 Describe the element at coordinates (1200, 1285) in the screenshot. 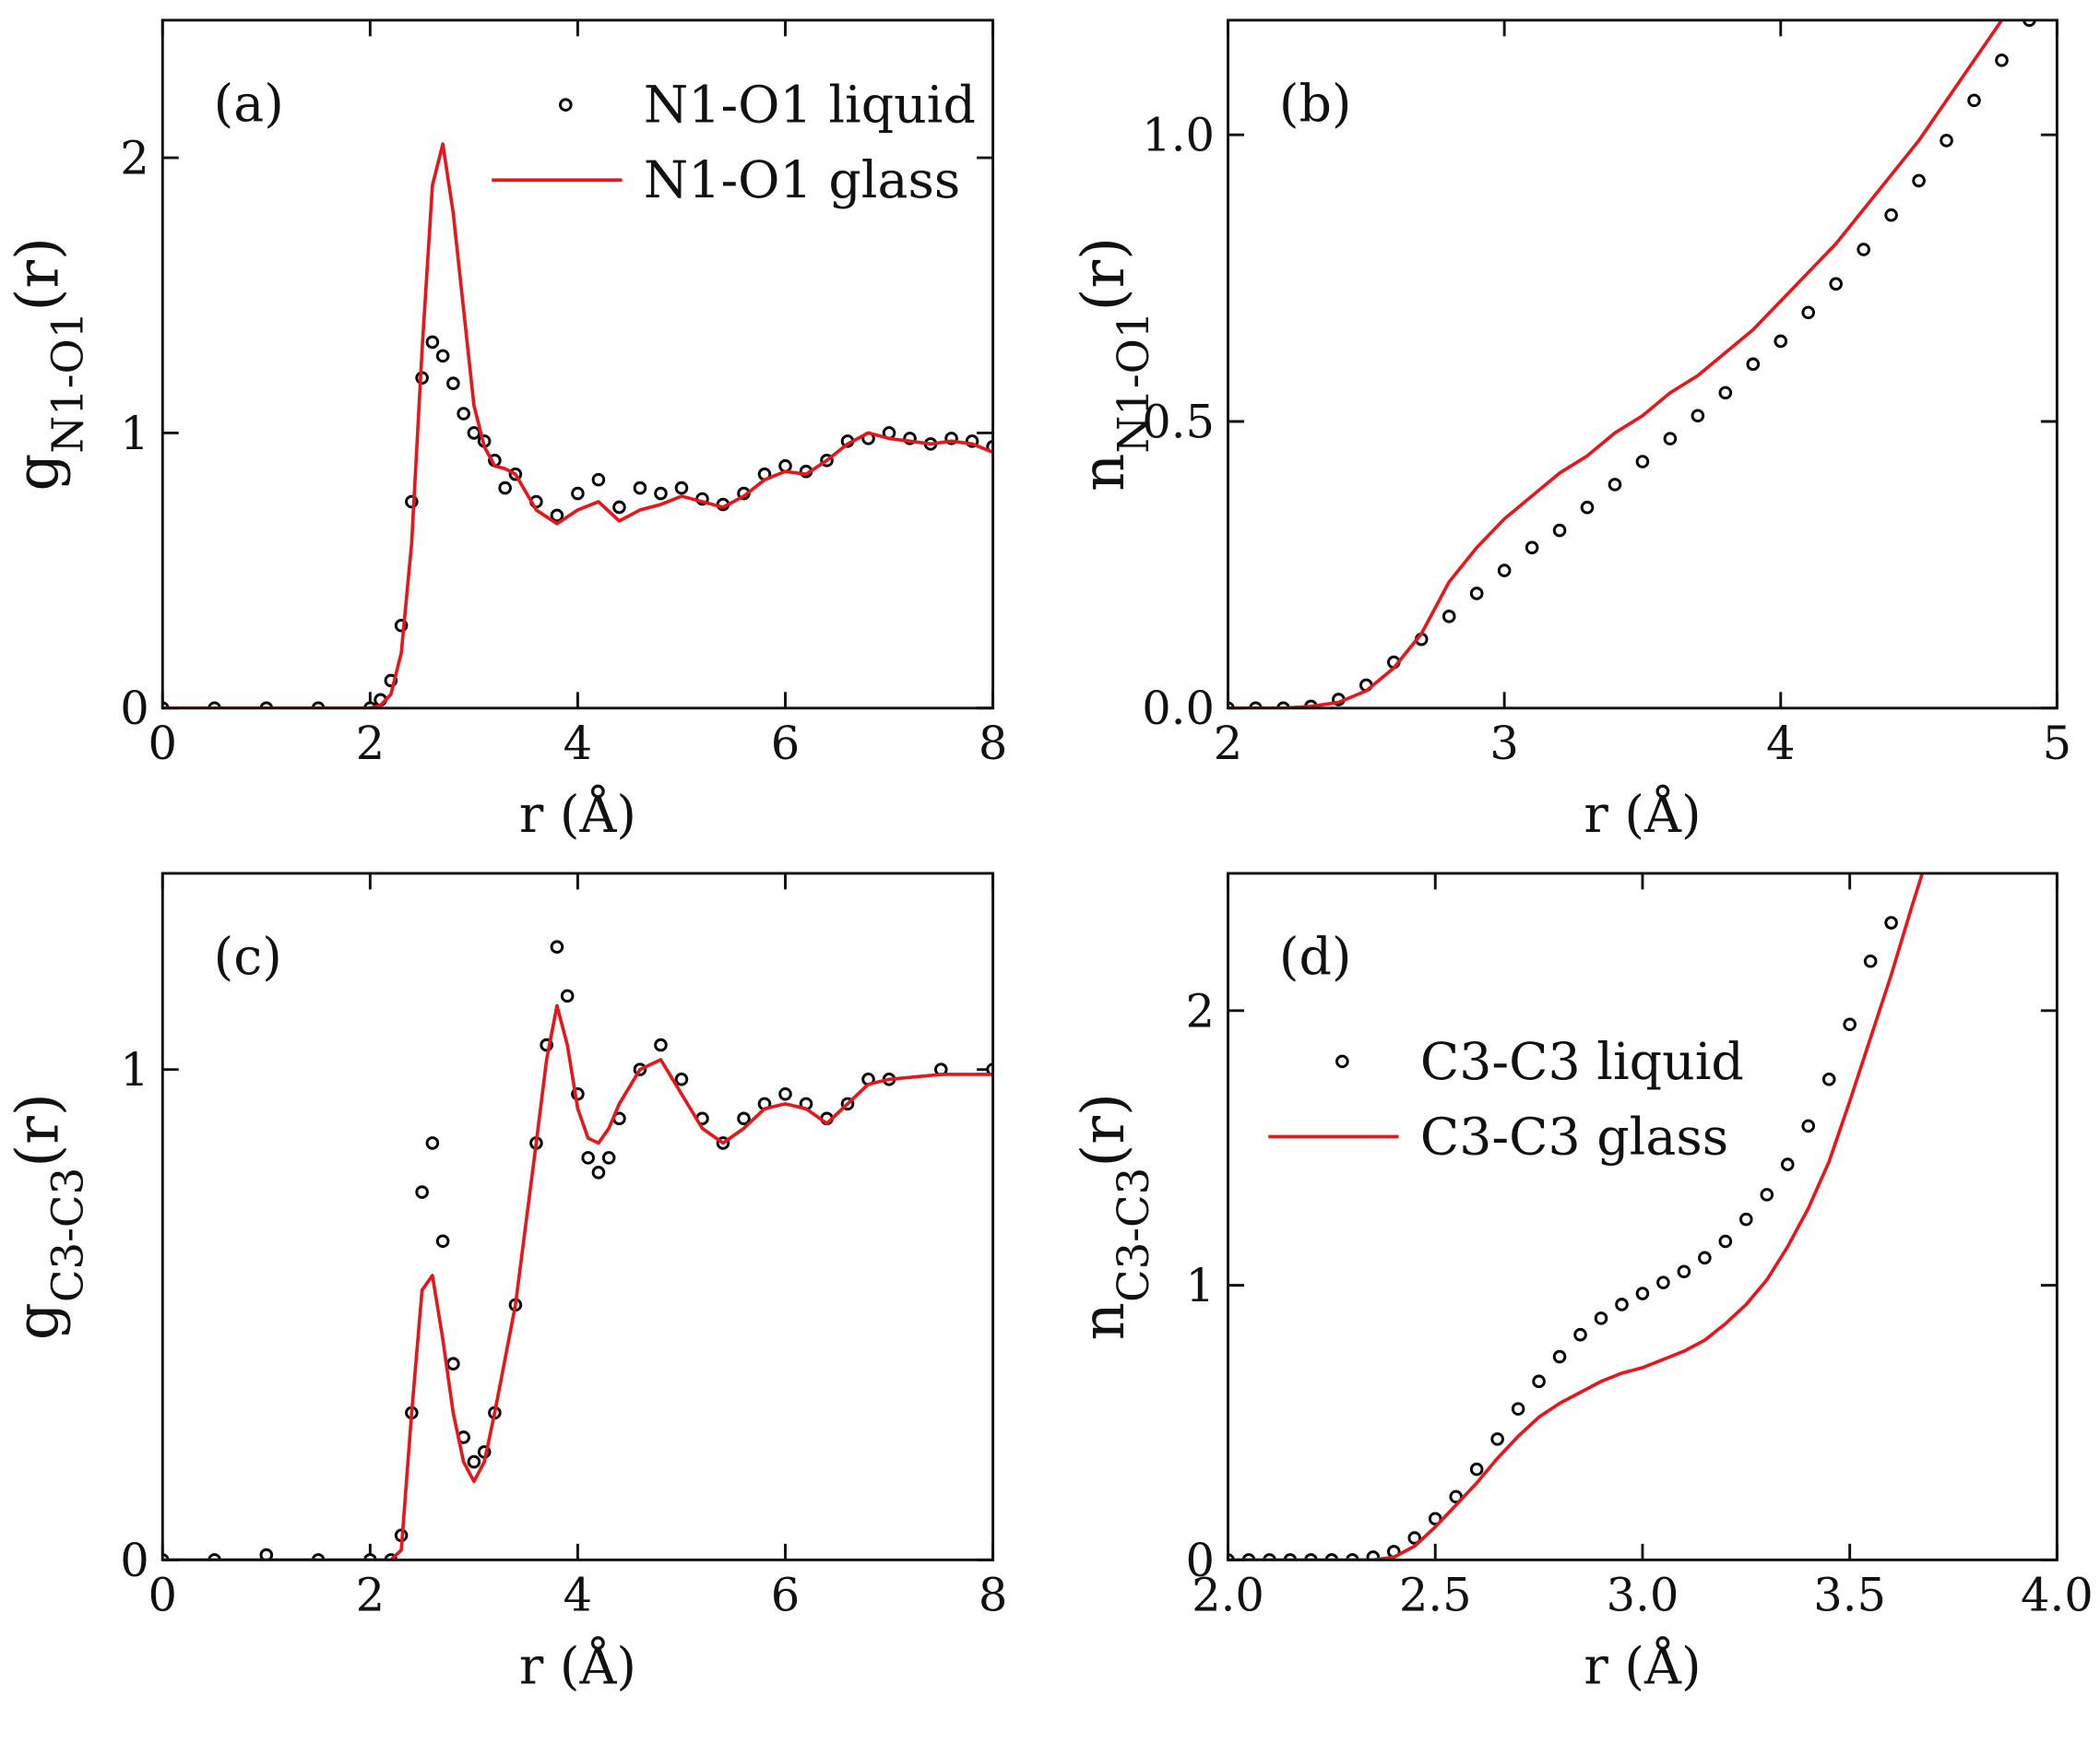

I see `y-tick-label: 1` at that location.